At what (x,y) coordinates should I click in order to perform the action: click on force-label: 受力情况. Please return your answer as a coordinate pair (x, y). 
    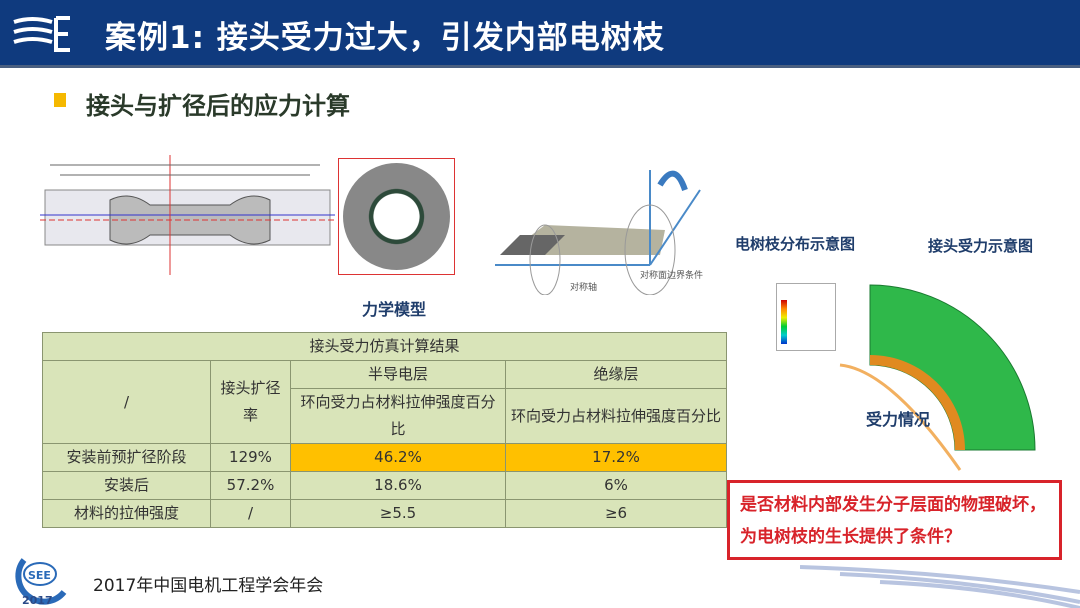
    Looking at the image, I should click on (898, 419).